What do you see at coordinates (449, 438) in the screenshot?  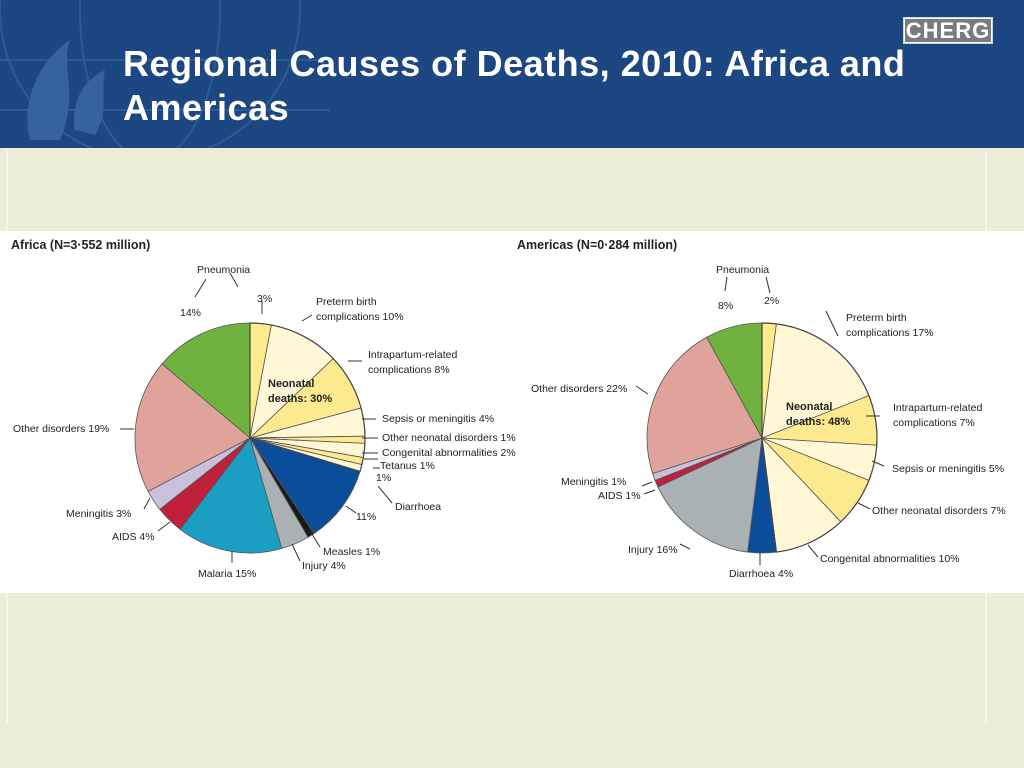 I see `label-africa-other-neonatal: Other neonatal disorders 1%` at bounding box center [449, 438].